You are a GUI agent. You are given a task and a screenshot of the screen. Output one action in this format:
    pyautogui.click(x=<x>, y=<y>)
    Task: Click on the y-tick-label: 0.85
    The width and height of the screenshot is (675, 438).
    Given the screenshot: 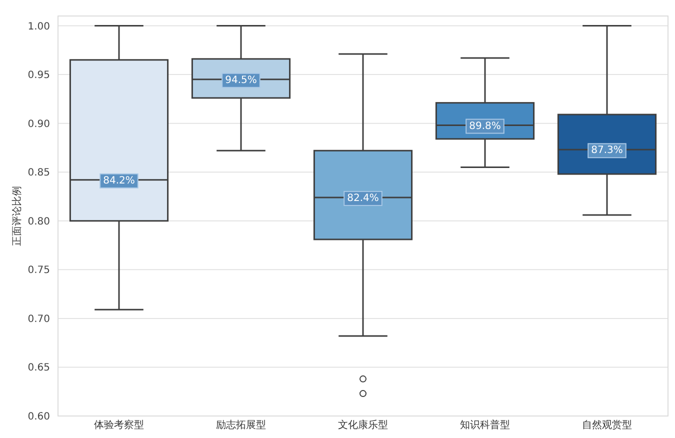 What is the action you would take?
    pyautogui.click(x=39, y=173)
    